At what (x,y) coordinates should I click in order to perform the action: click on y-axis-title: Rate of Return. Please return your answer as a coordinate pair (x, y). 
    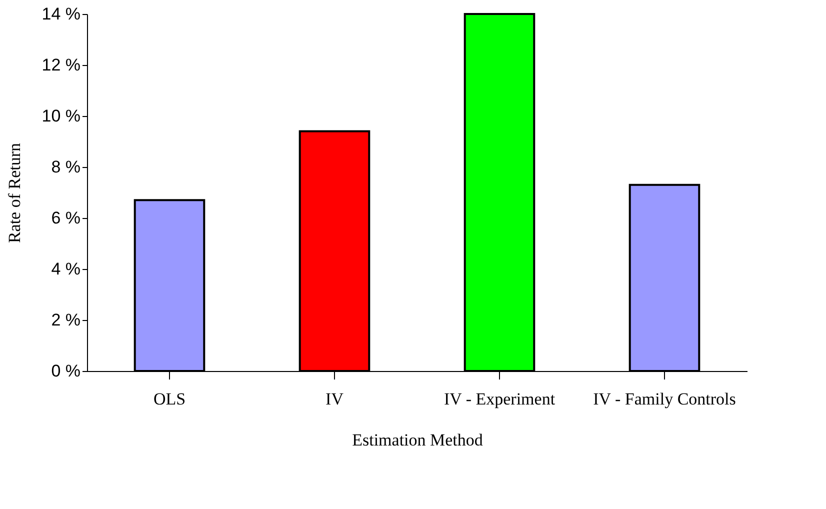
    Looking at the image, I should click on (14, 193).